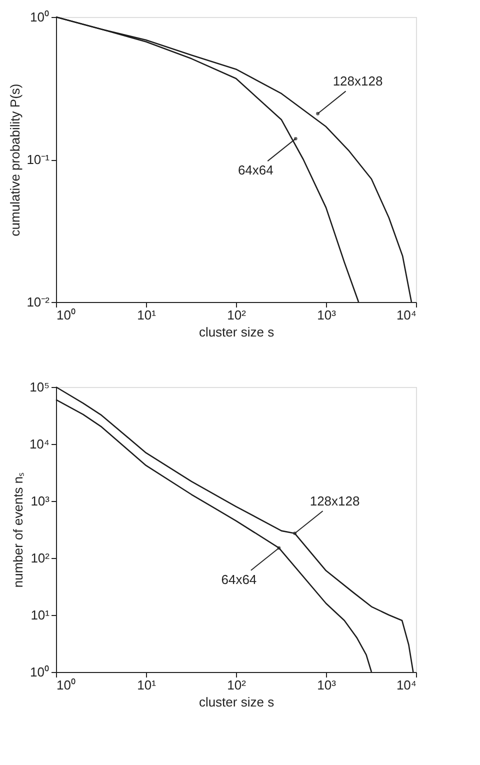 The width and height of the screenshot is (480, 765). I want to click on y-axis-title: cumulative probability P(s), so click(15, 160).